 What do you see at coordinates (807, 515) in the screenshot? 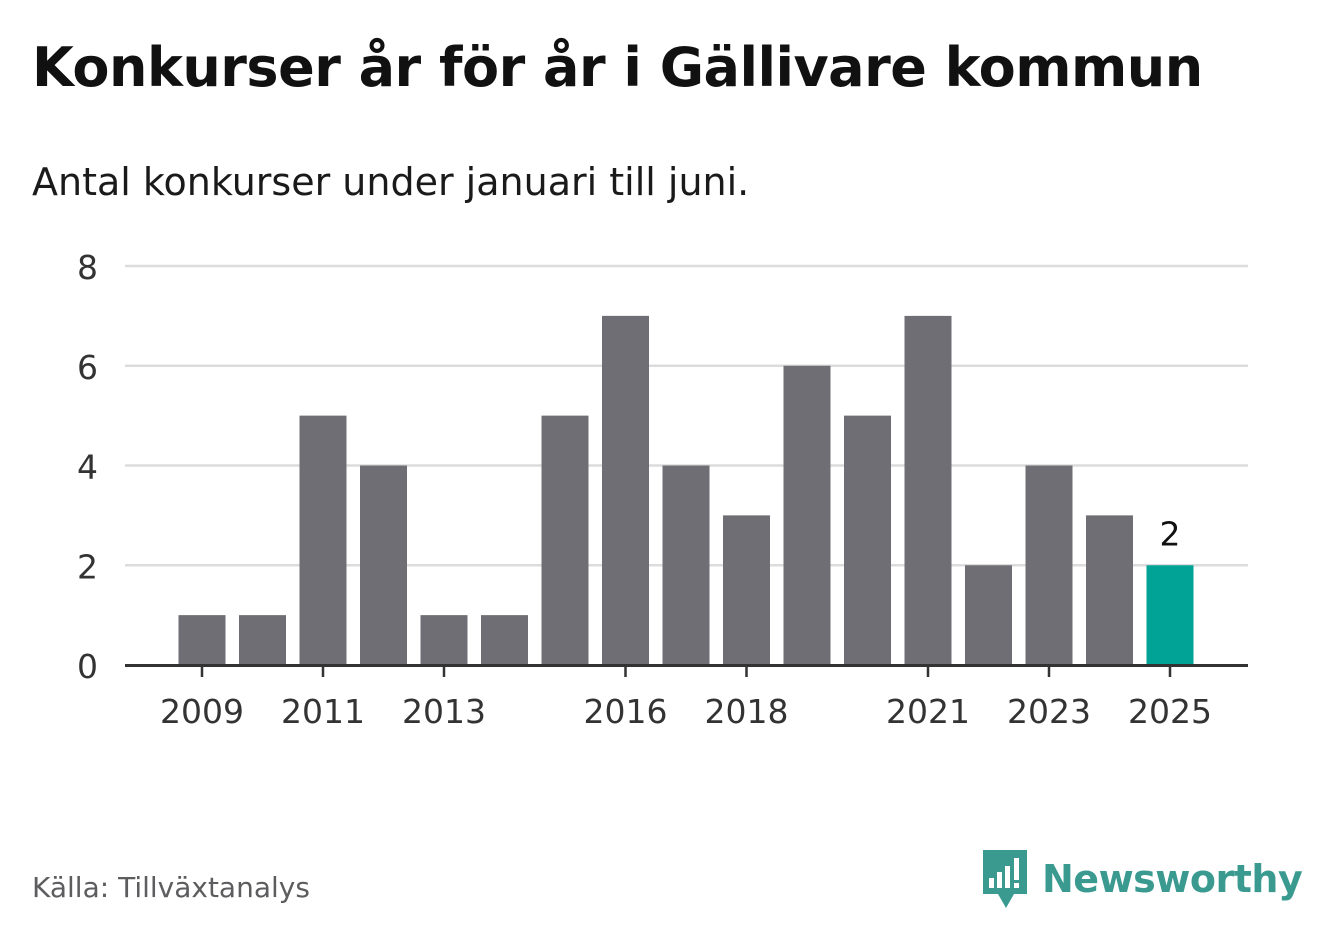
I see `bar-2019` at bounding box center [807, 515].